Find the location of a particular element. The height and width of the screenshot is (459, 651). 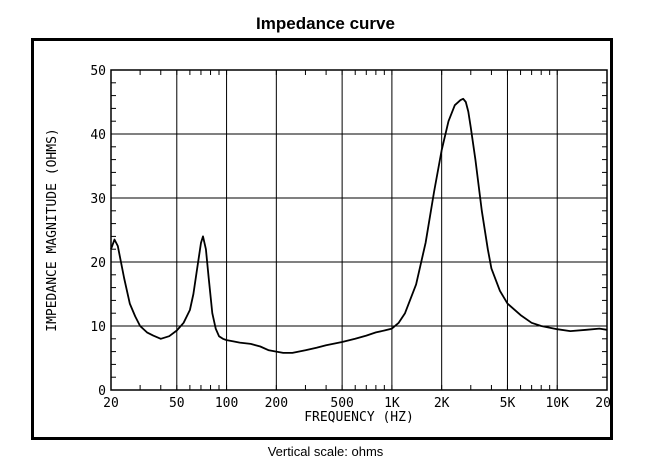

x-tick-label: 500 is located at coordinates (341, 403).